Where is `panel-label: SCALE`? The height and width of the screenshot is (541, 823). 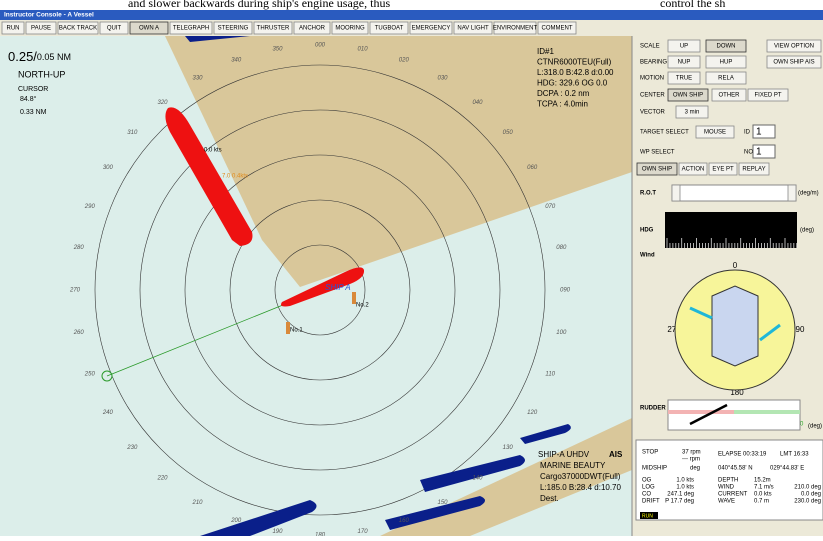 panel-label: SCALE is located at coordinates (650, 47).